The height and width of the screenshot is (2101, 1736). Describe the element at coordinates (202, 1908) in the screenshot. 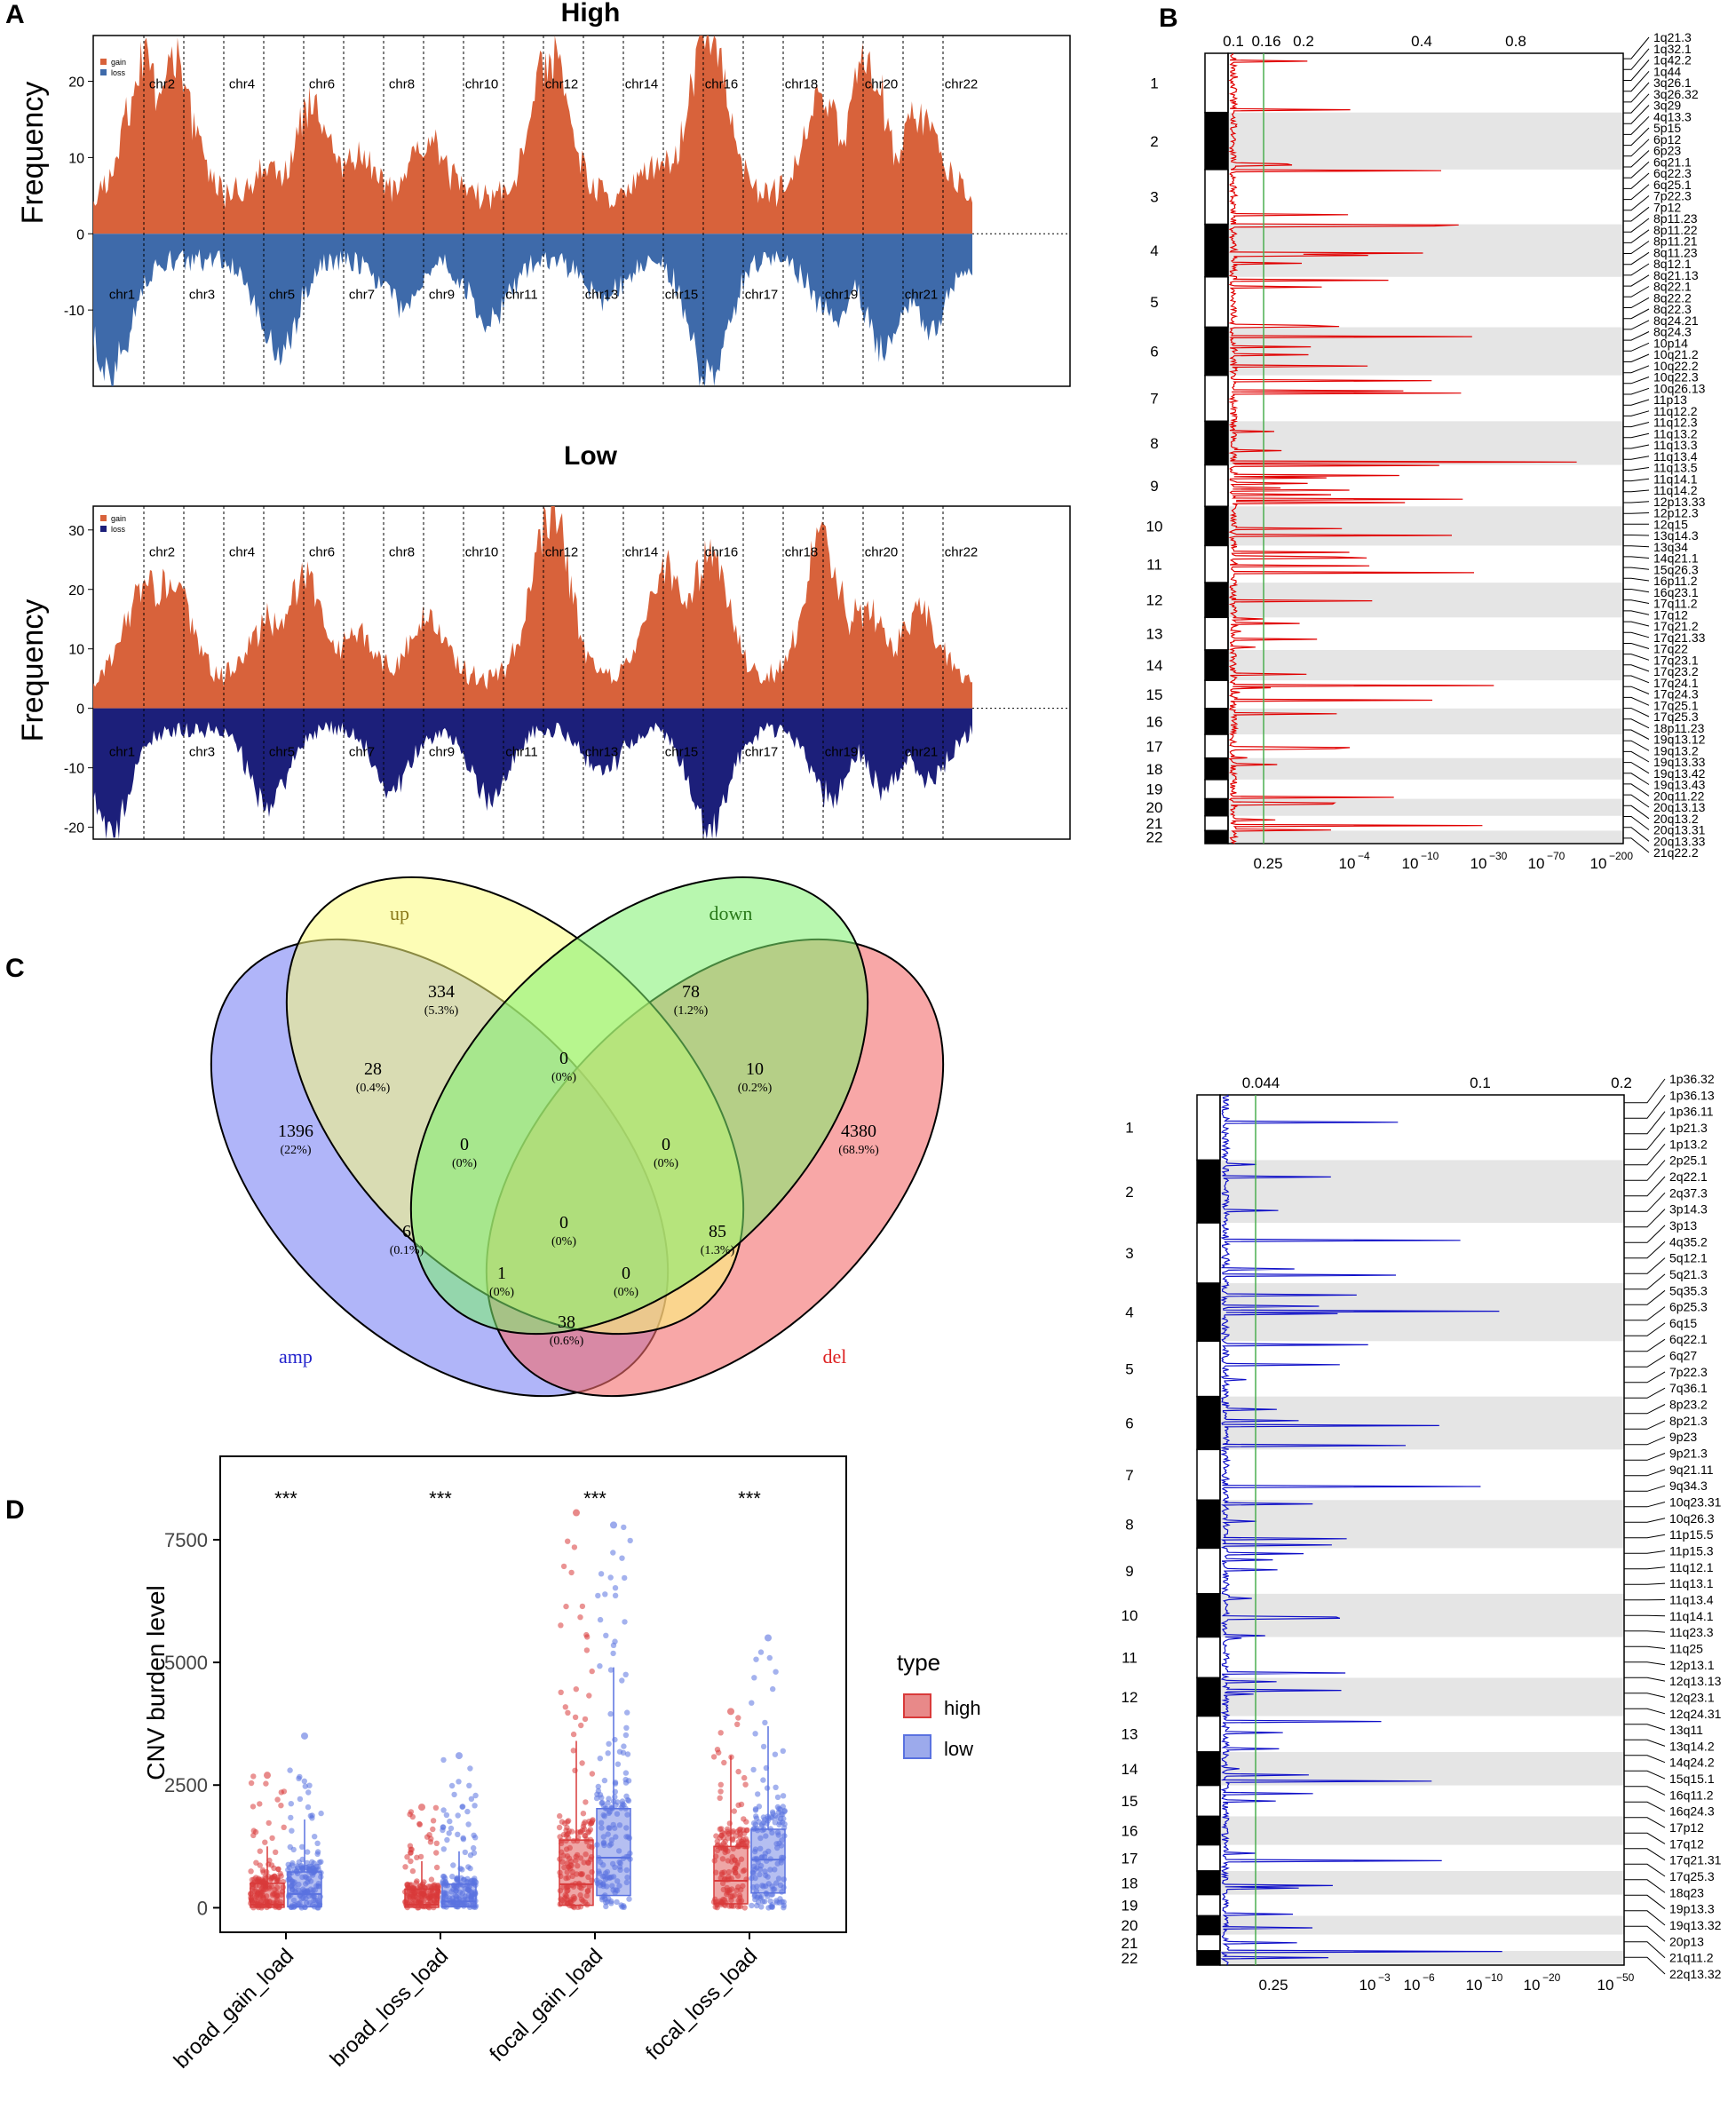

I see `y-tick-label: 0` at that location.